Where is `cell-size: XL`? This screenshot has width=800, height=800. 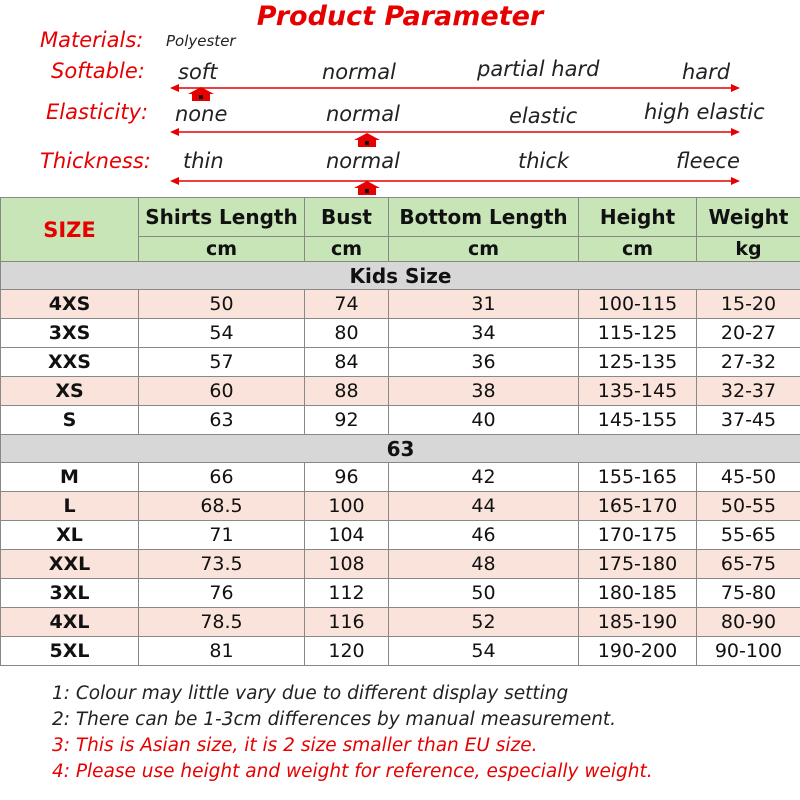 cell-size: XL is located at coordinates (69, 535).